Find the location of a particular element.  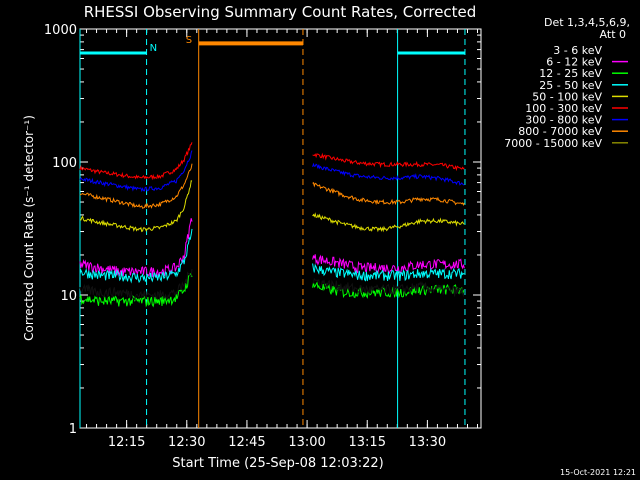

night-label: N is located at coordinates (153, 48).